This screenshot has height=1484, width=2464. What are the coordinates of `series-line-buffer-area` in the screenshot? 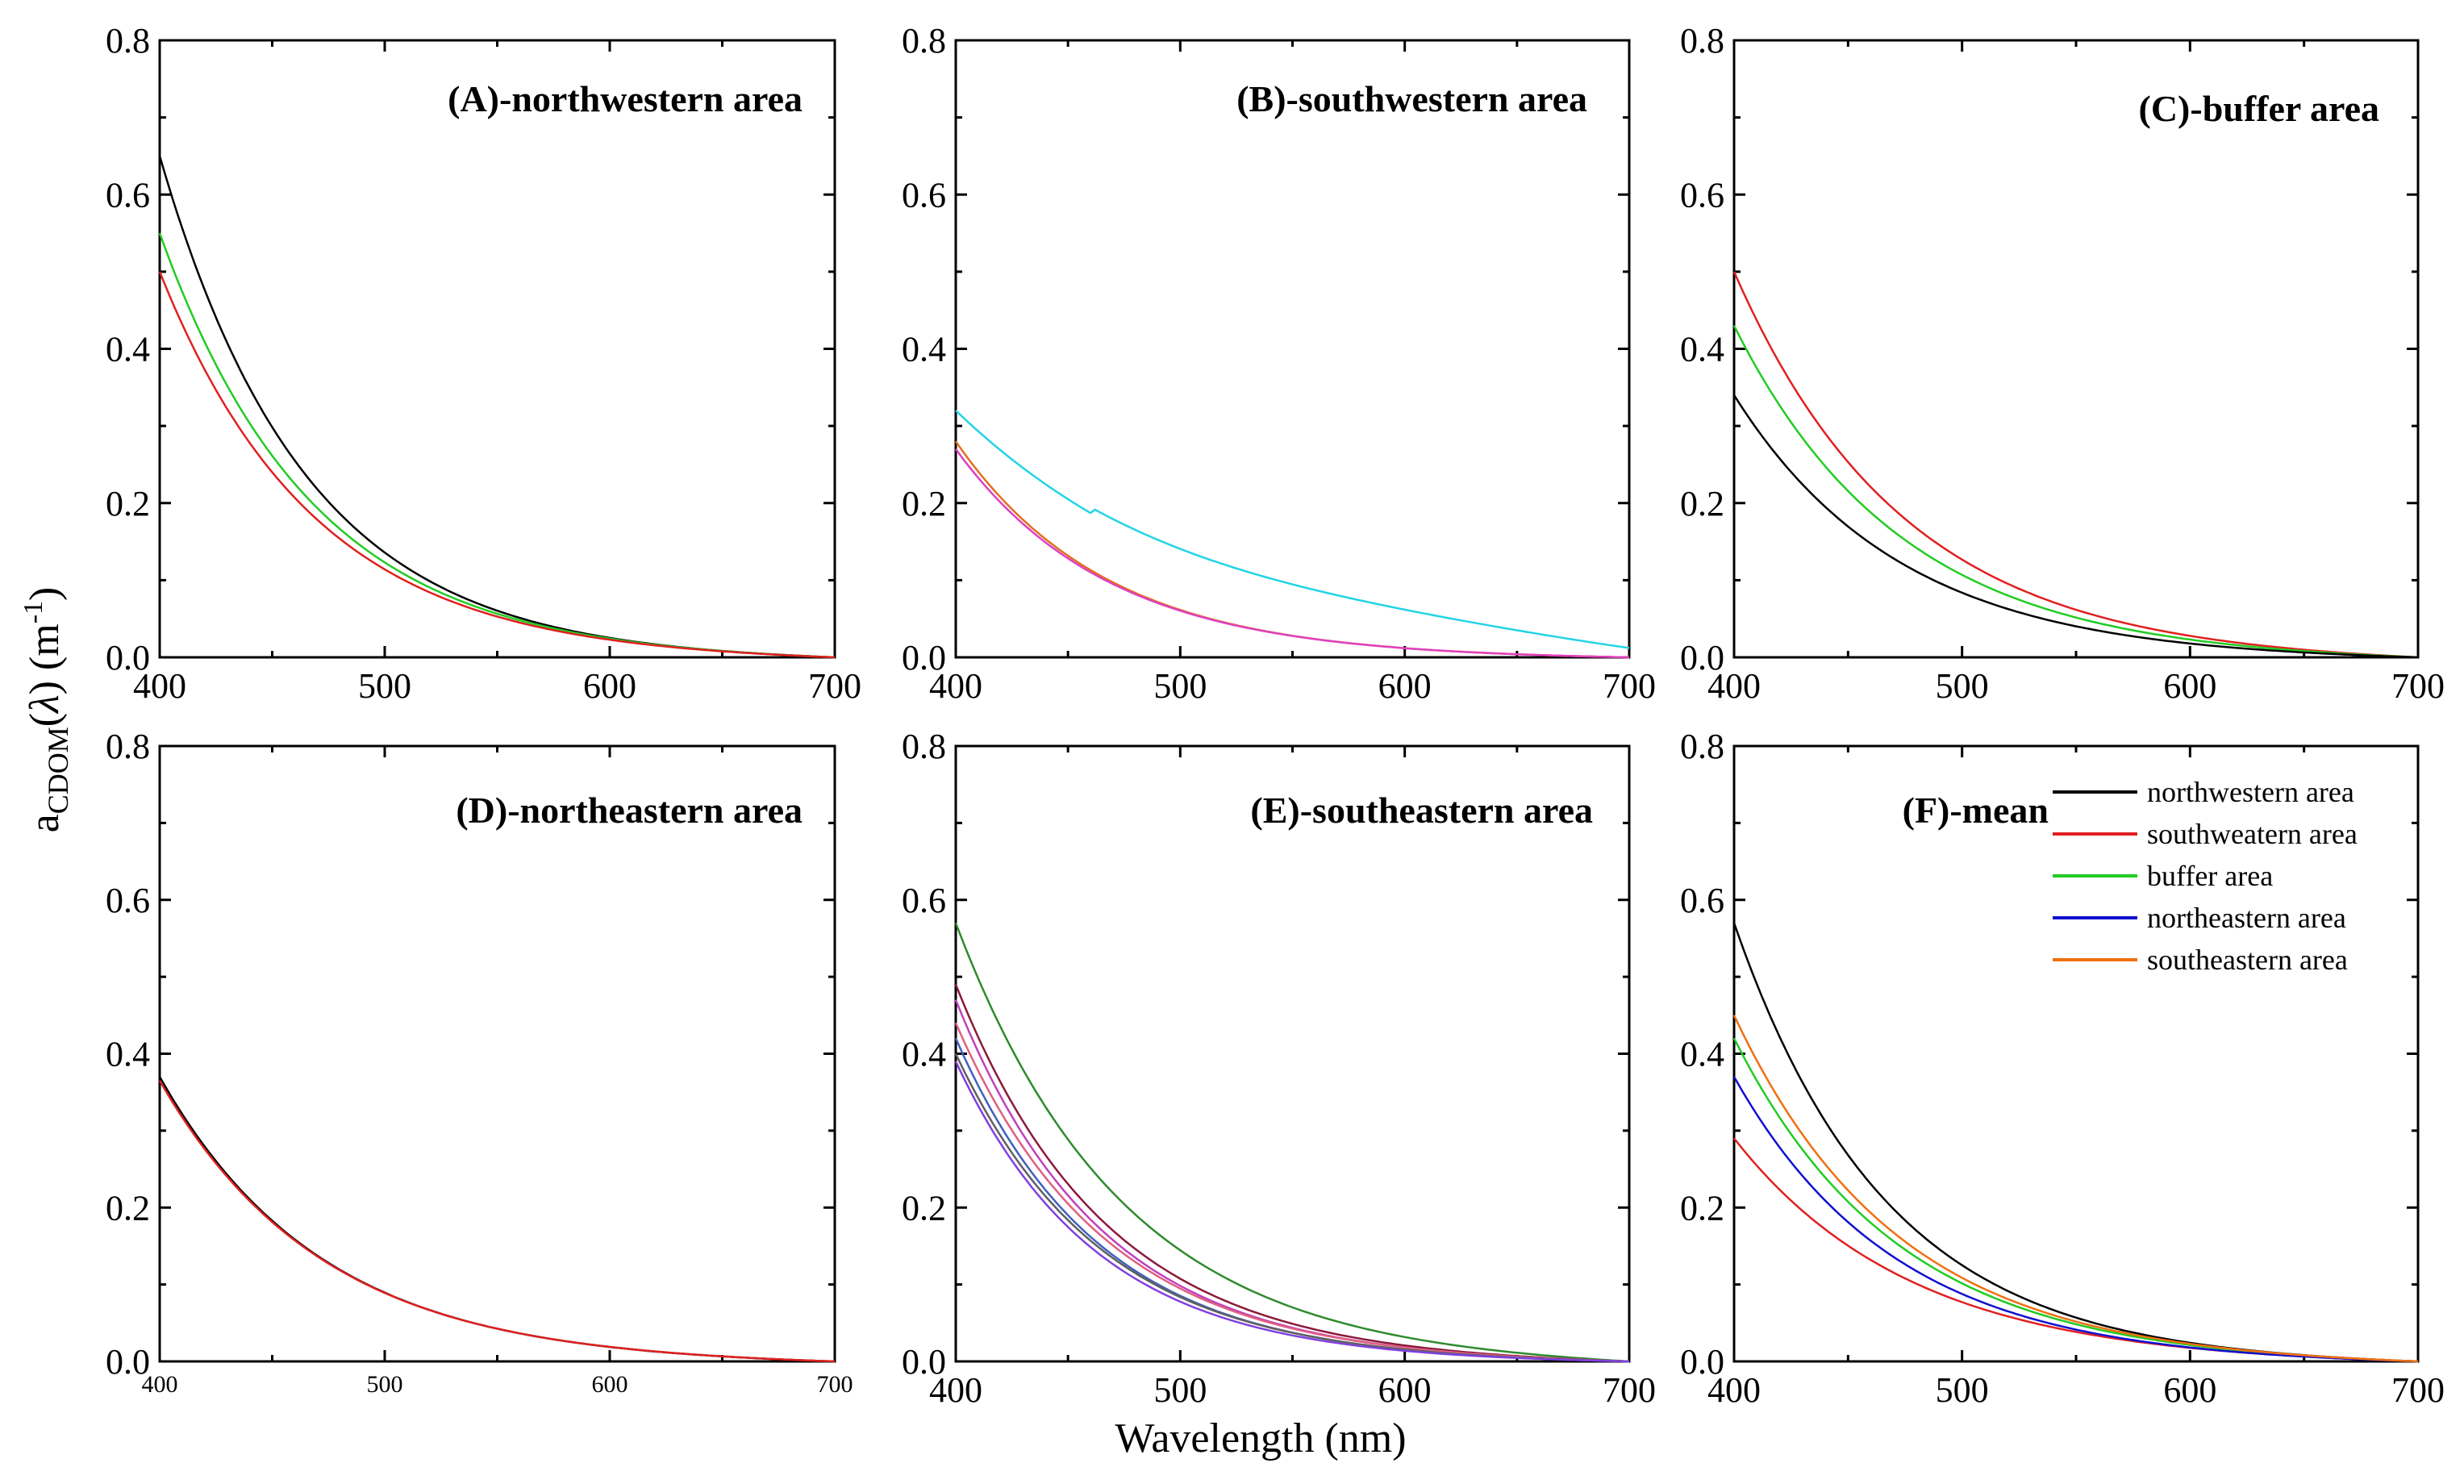 It's located at (2075, 1200).